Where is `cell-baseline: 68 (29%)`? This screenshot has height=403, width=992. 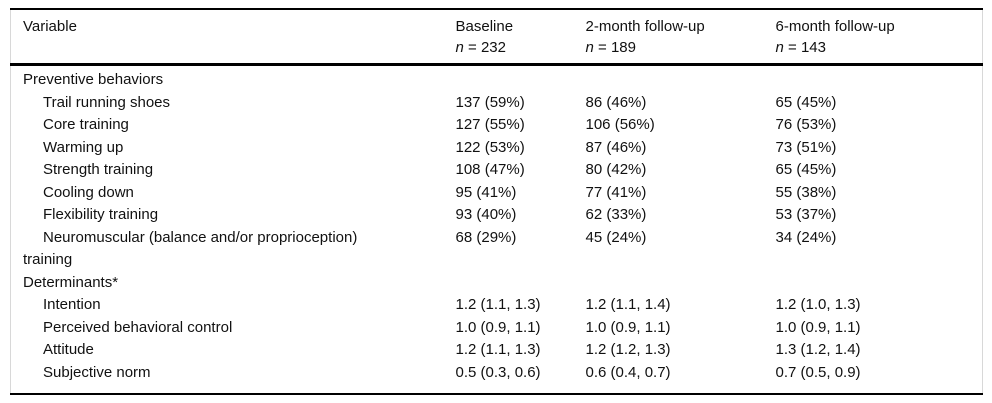
cell-baseline: 68 (29%) is located at coordinates (486, 237).